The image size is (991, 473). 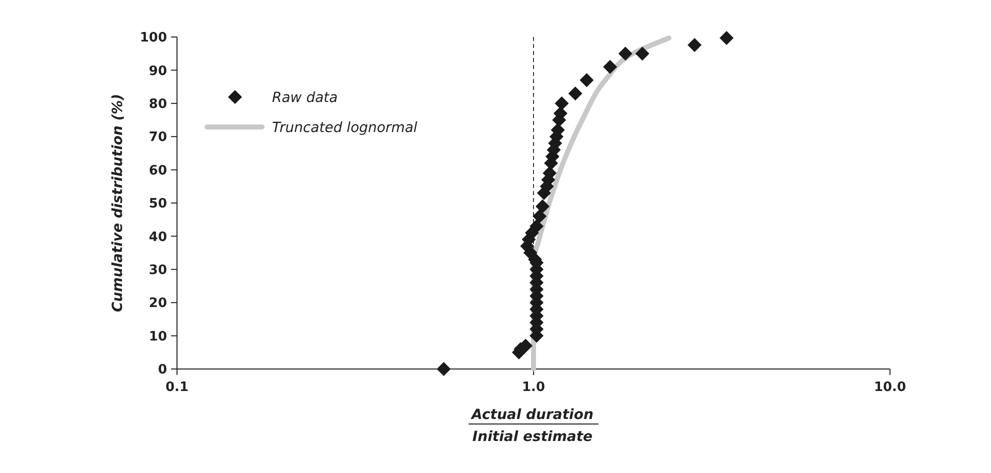 What do you see at coordinates (162, 370) in the screenshot?
I see `y-tick-label: 0` at bounding box center [162, 370].